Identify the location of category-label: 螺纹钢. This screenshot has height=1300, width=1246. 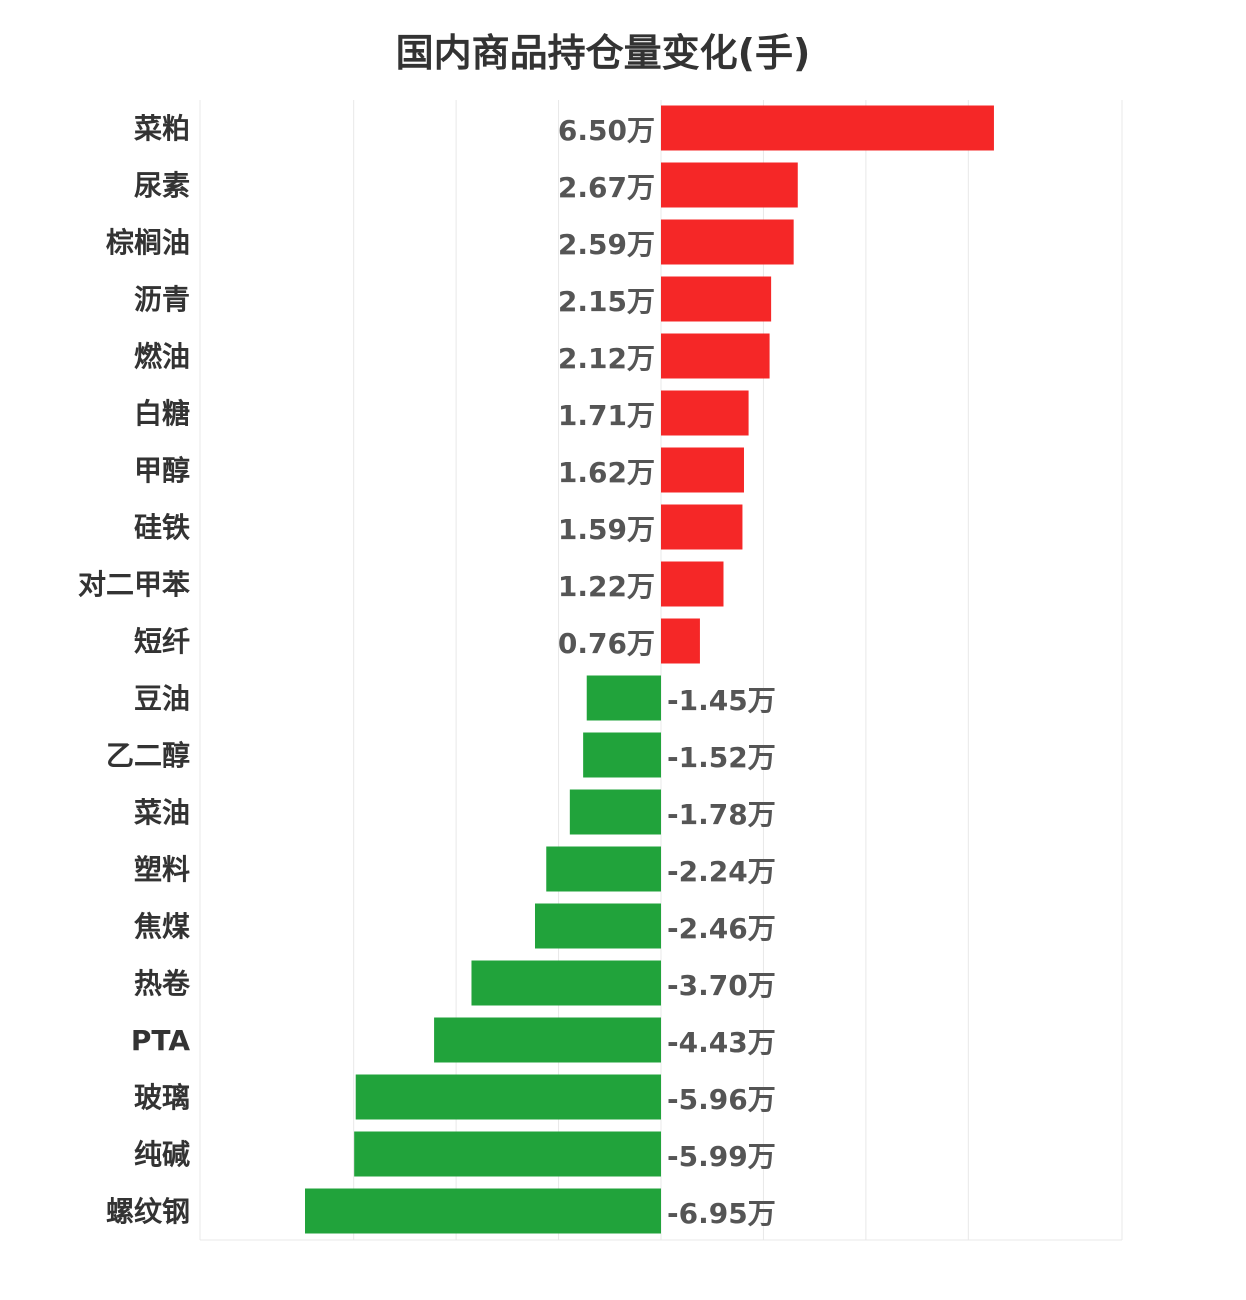
(148, 1211).